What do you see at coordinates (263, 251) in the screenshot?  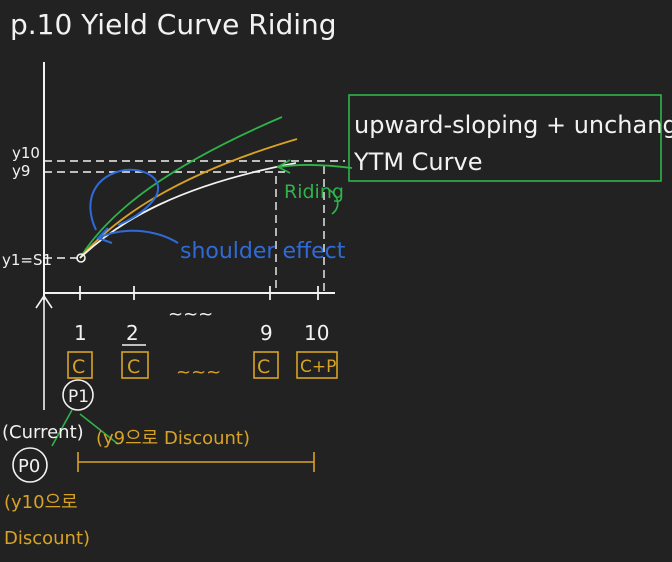 I see `shoulder-effect-label: shoulder effect` at bounding box center [263, 251].